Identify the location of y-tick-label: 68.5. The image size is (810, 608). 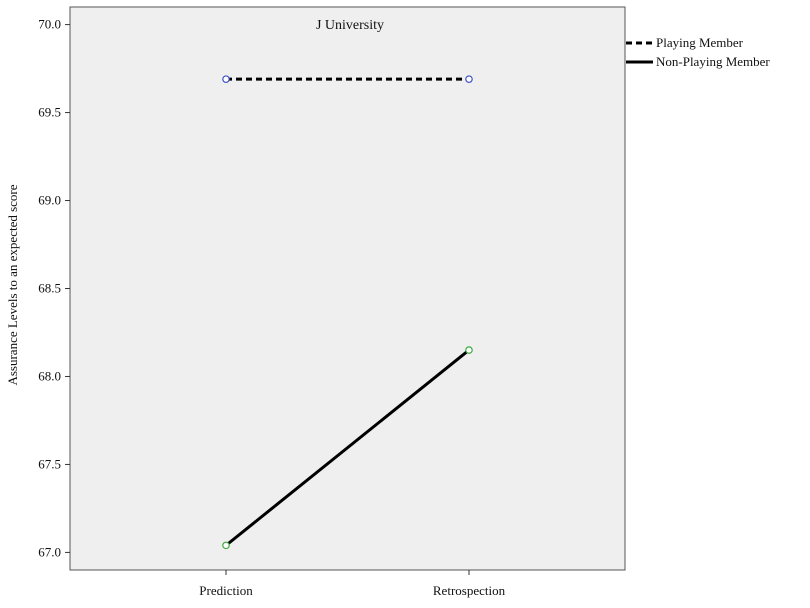
(49, 288).